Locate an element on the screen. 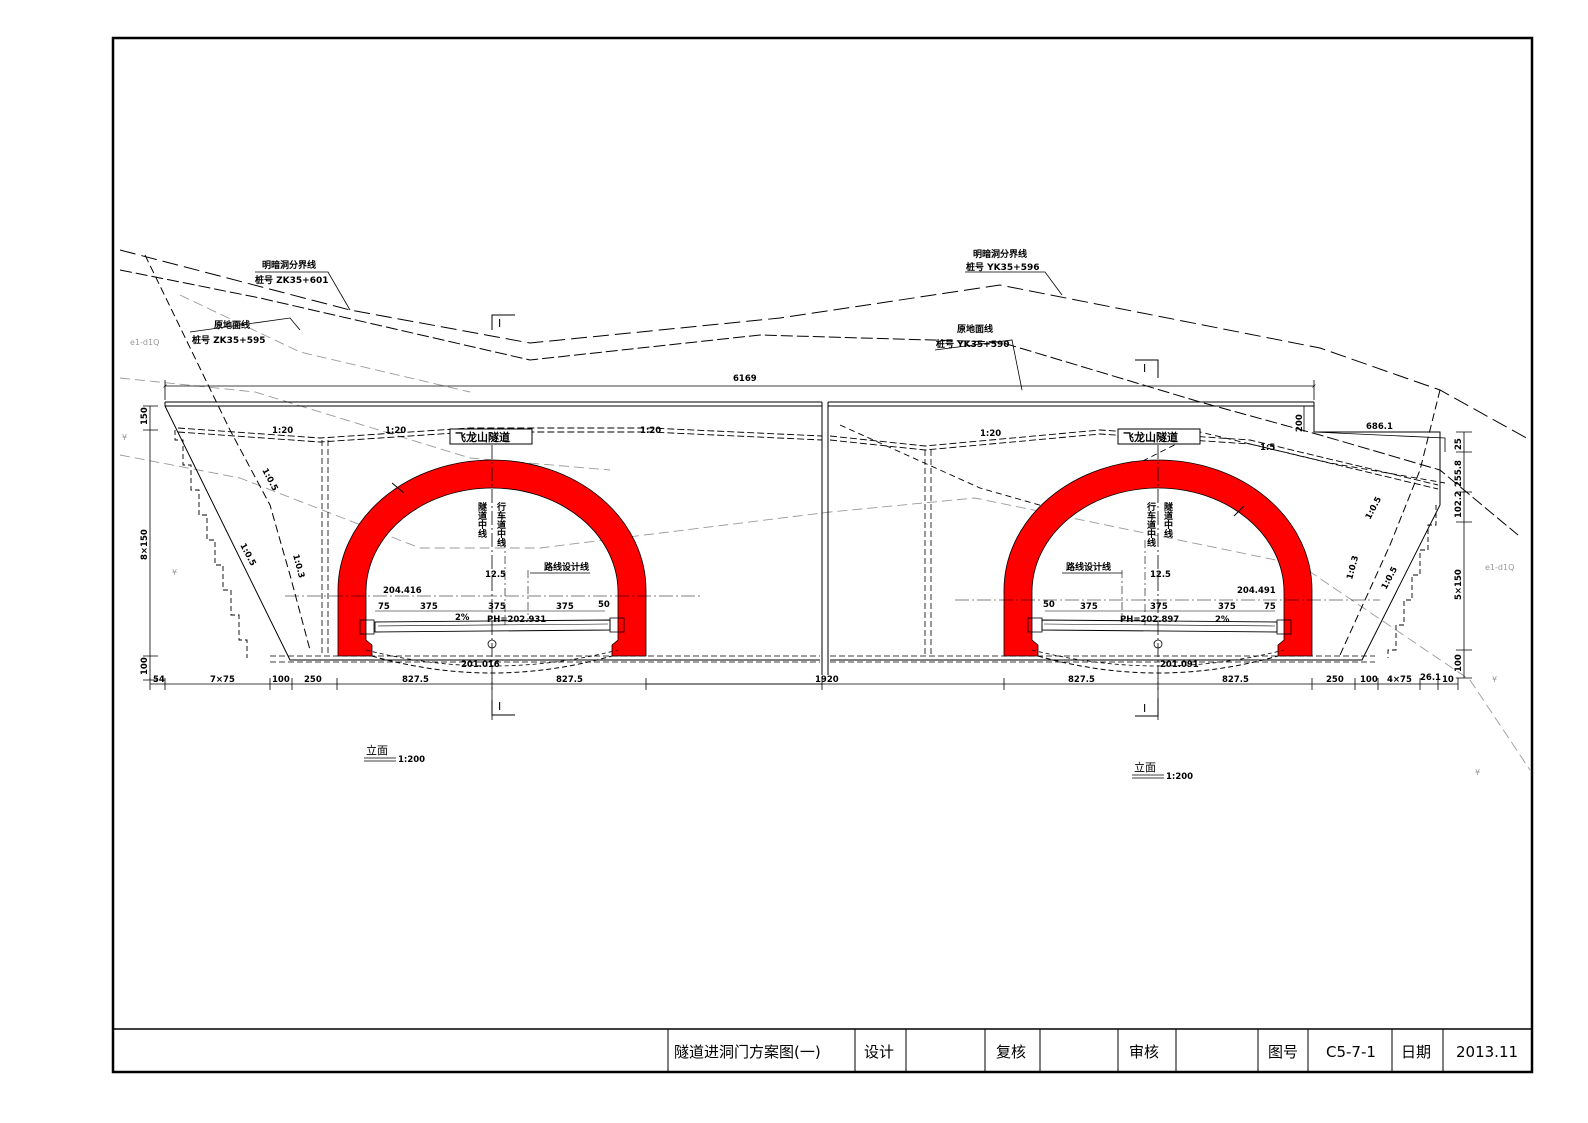  grey-mark-3: ¥ is located at coordinates (1494, 679).